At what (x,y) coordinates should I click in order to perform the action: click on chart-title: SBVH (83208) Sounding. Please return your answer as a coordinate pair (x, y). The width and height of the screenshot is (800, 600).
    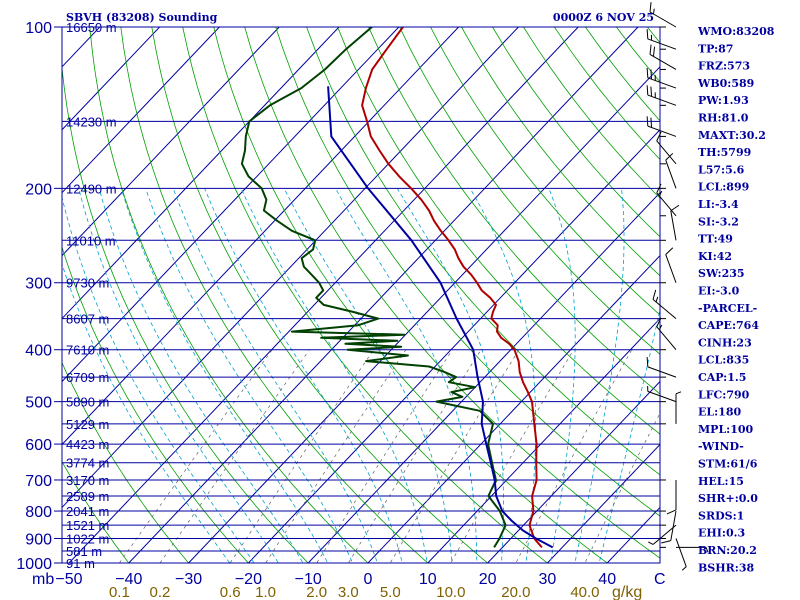
    Looking at the image, I should click on (142, 17).